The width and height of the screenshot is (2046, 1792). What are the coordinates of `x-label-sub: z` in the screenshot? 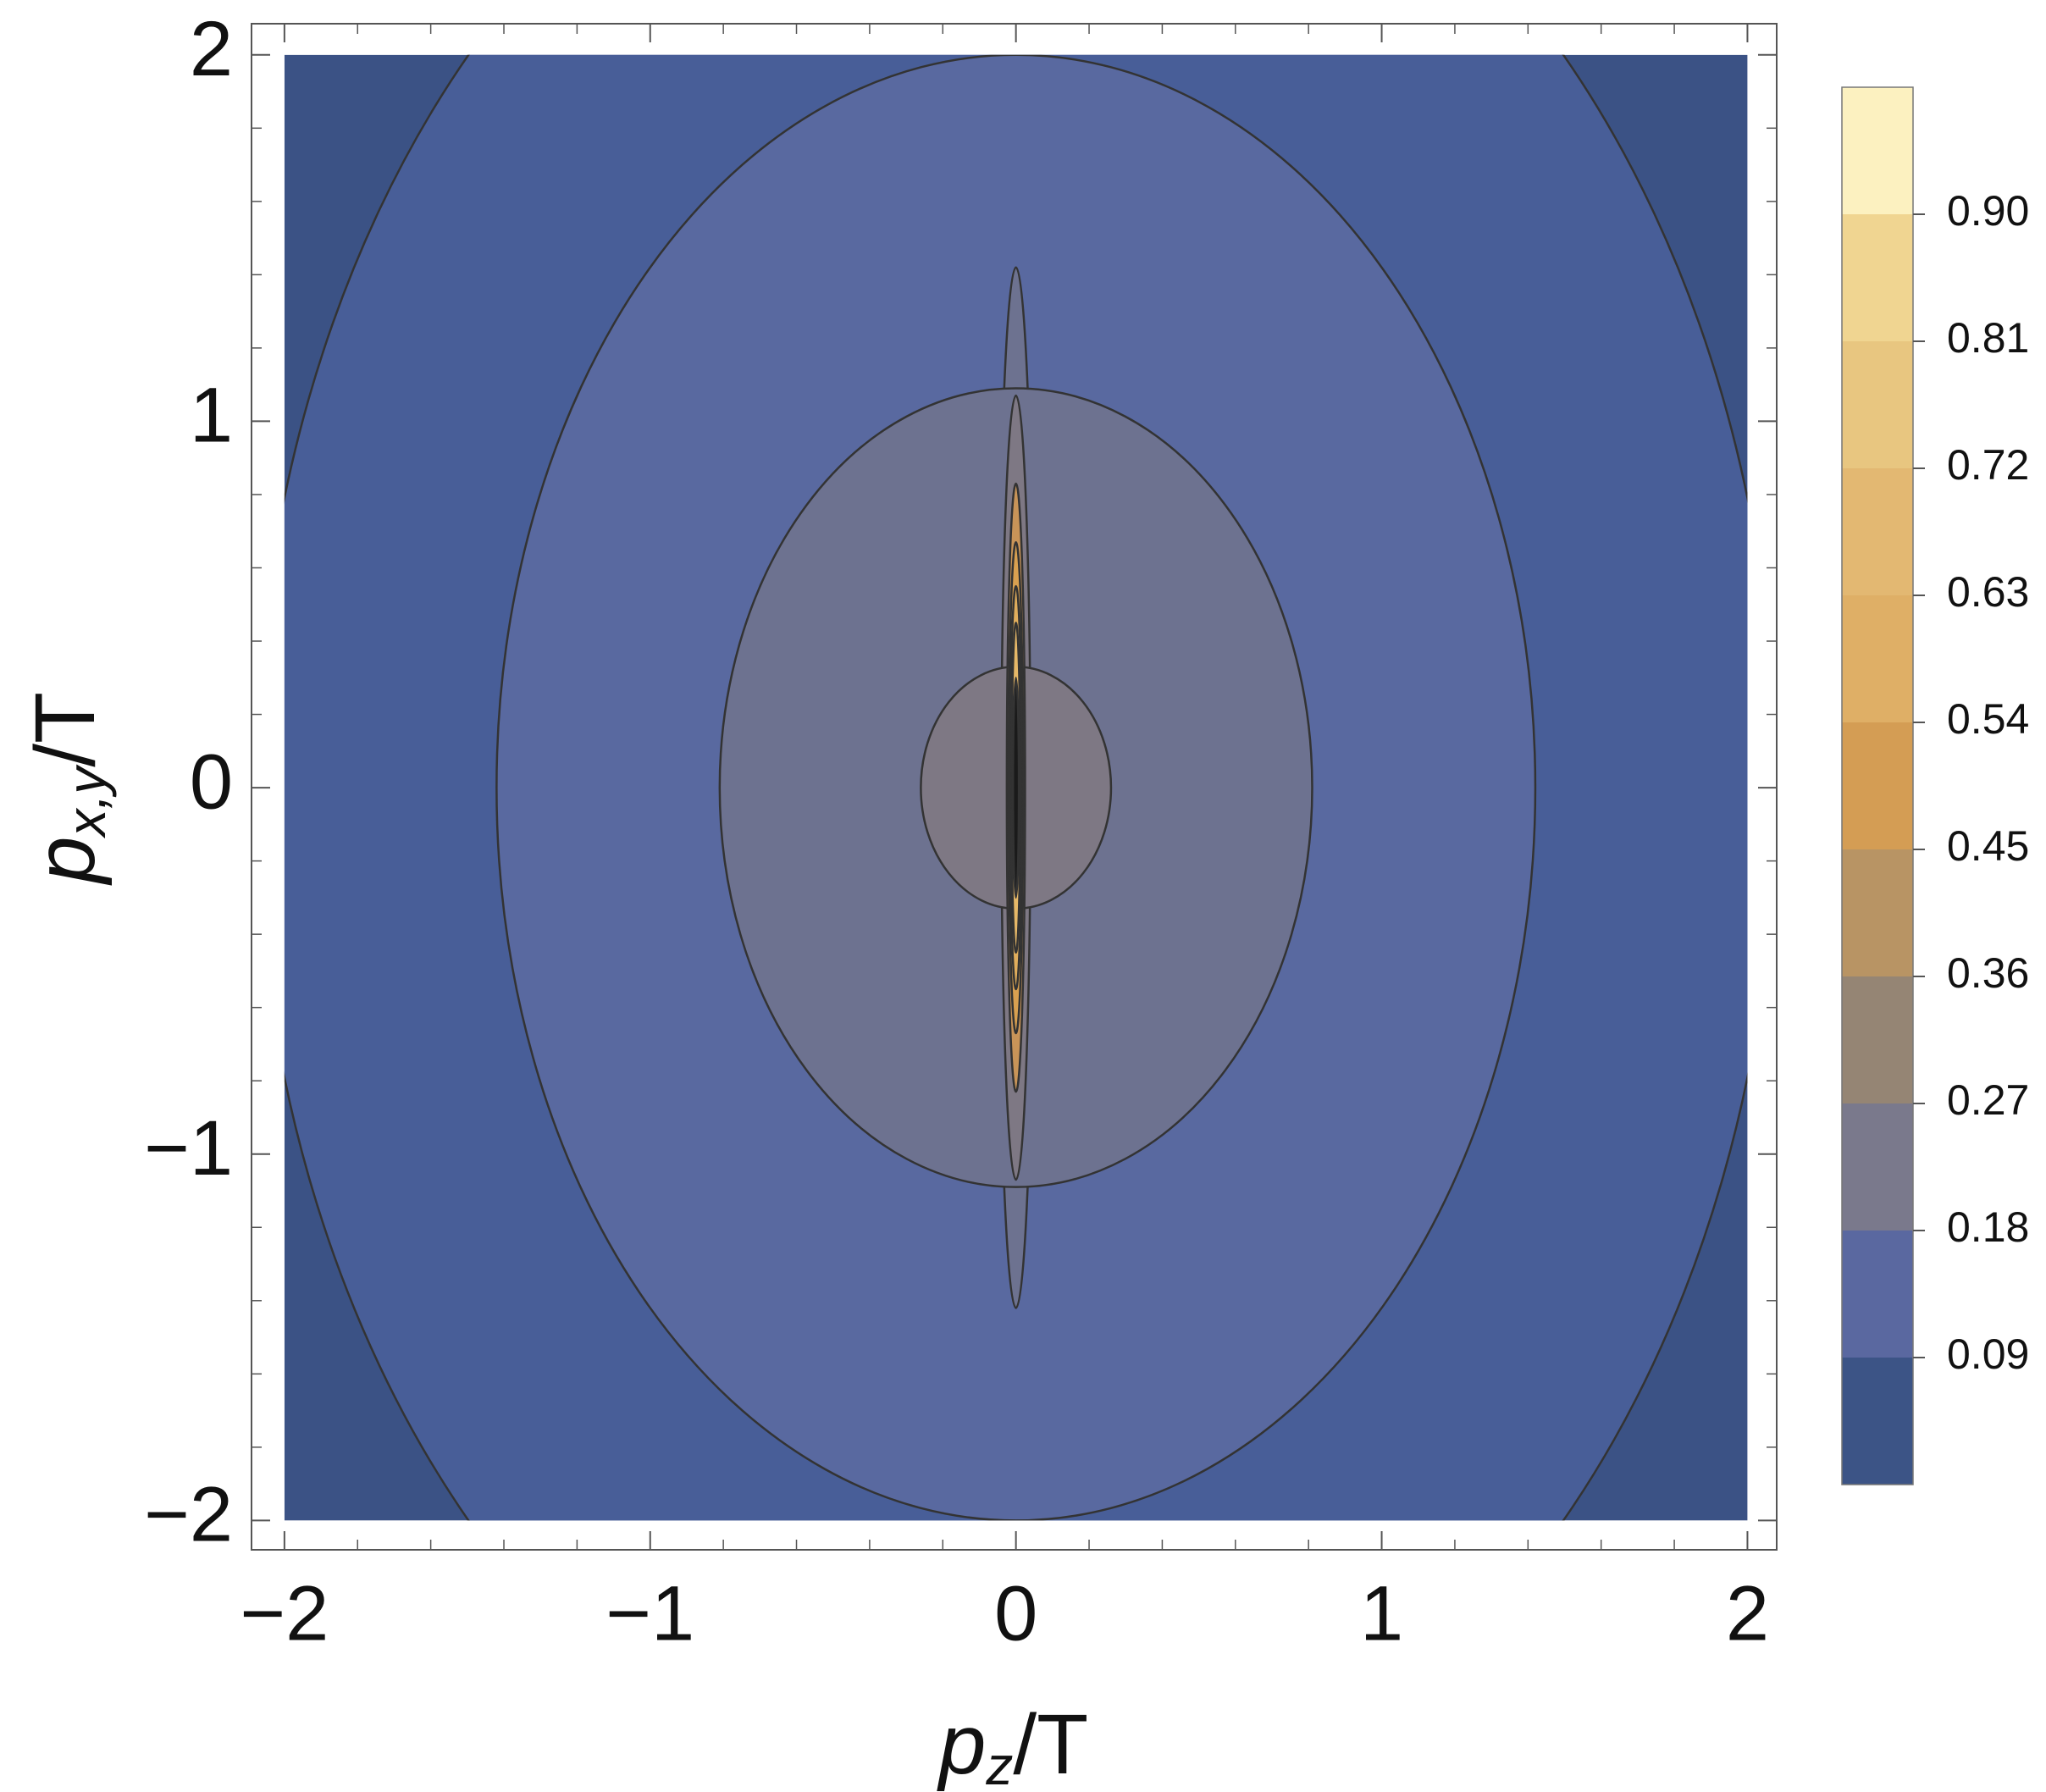 It's located at (999, 1763).